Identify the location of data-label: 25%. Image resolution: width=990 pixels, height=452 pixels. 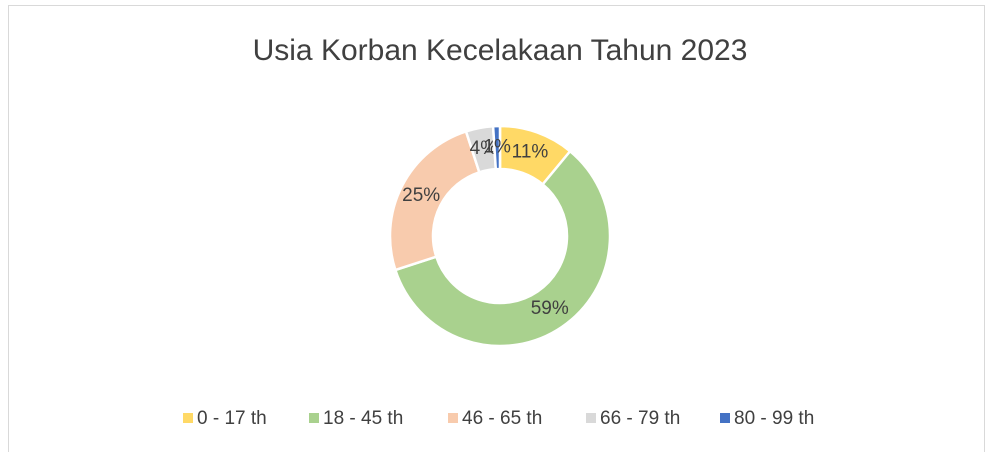
(421, 195).